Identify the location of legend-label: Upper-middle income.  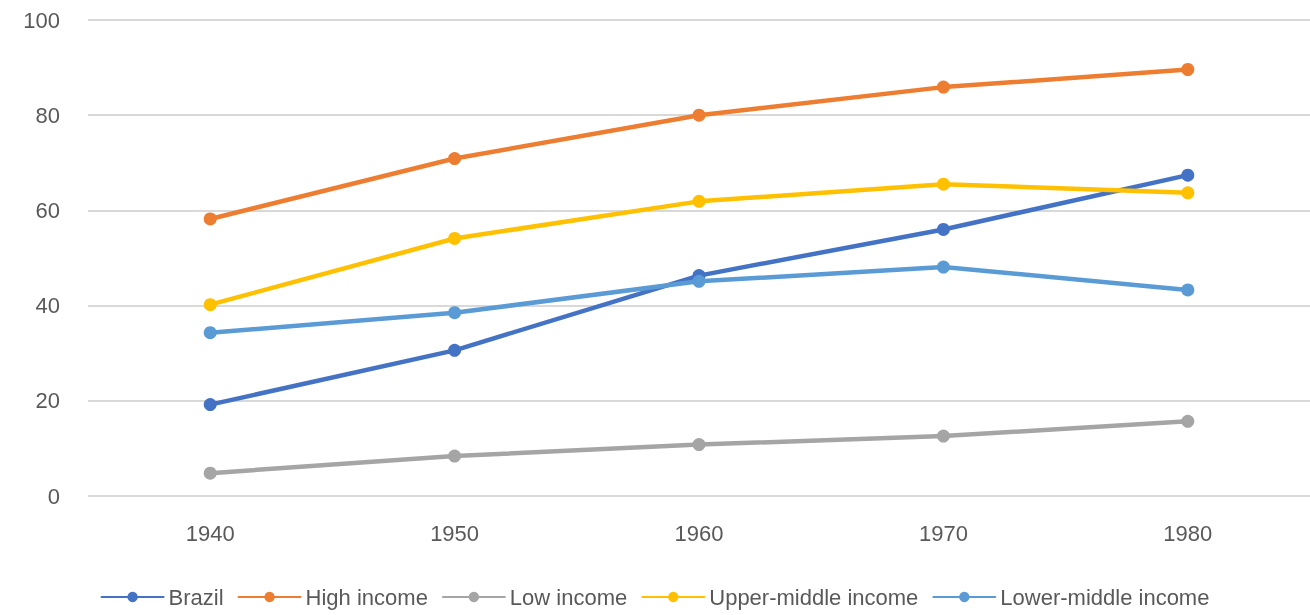
(814, 597).